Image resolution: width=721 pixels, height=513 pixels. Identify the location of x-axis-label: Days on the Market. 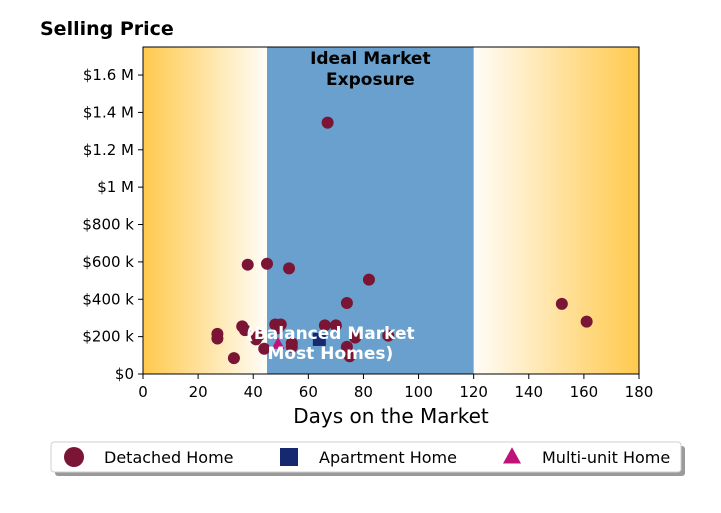
(391, 416).